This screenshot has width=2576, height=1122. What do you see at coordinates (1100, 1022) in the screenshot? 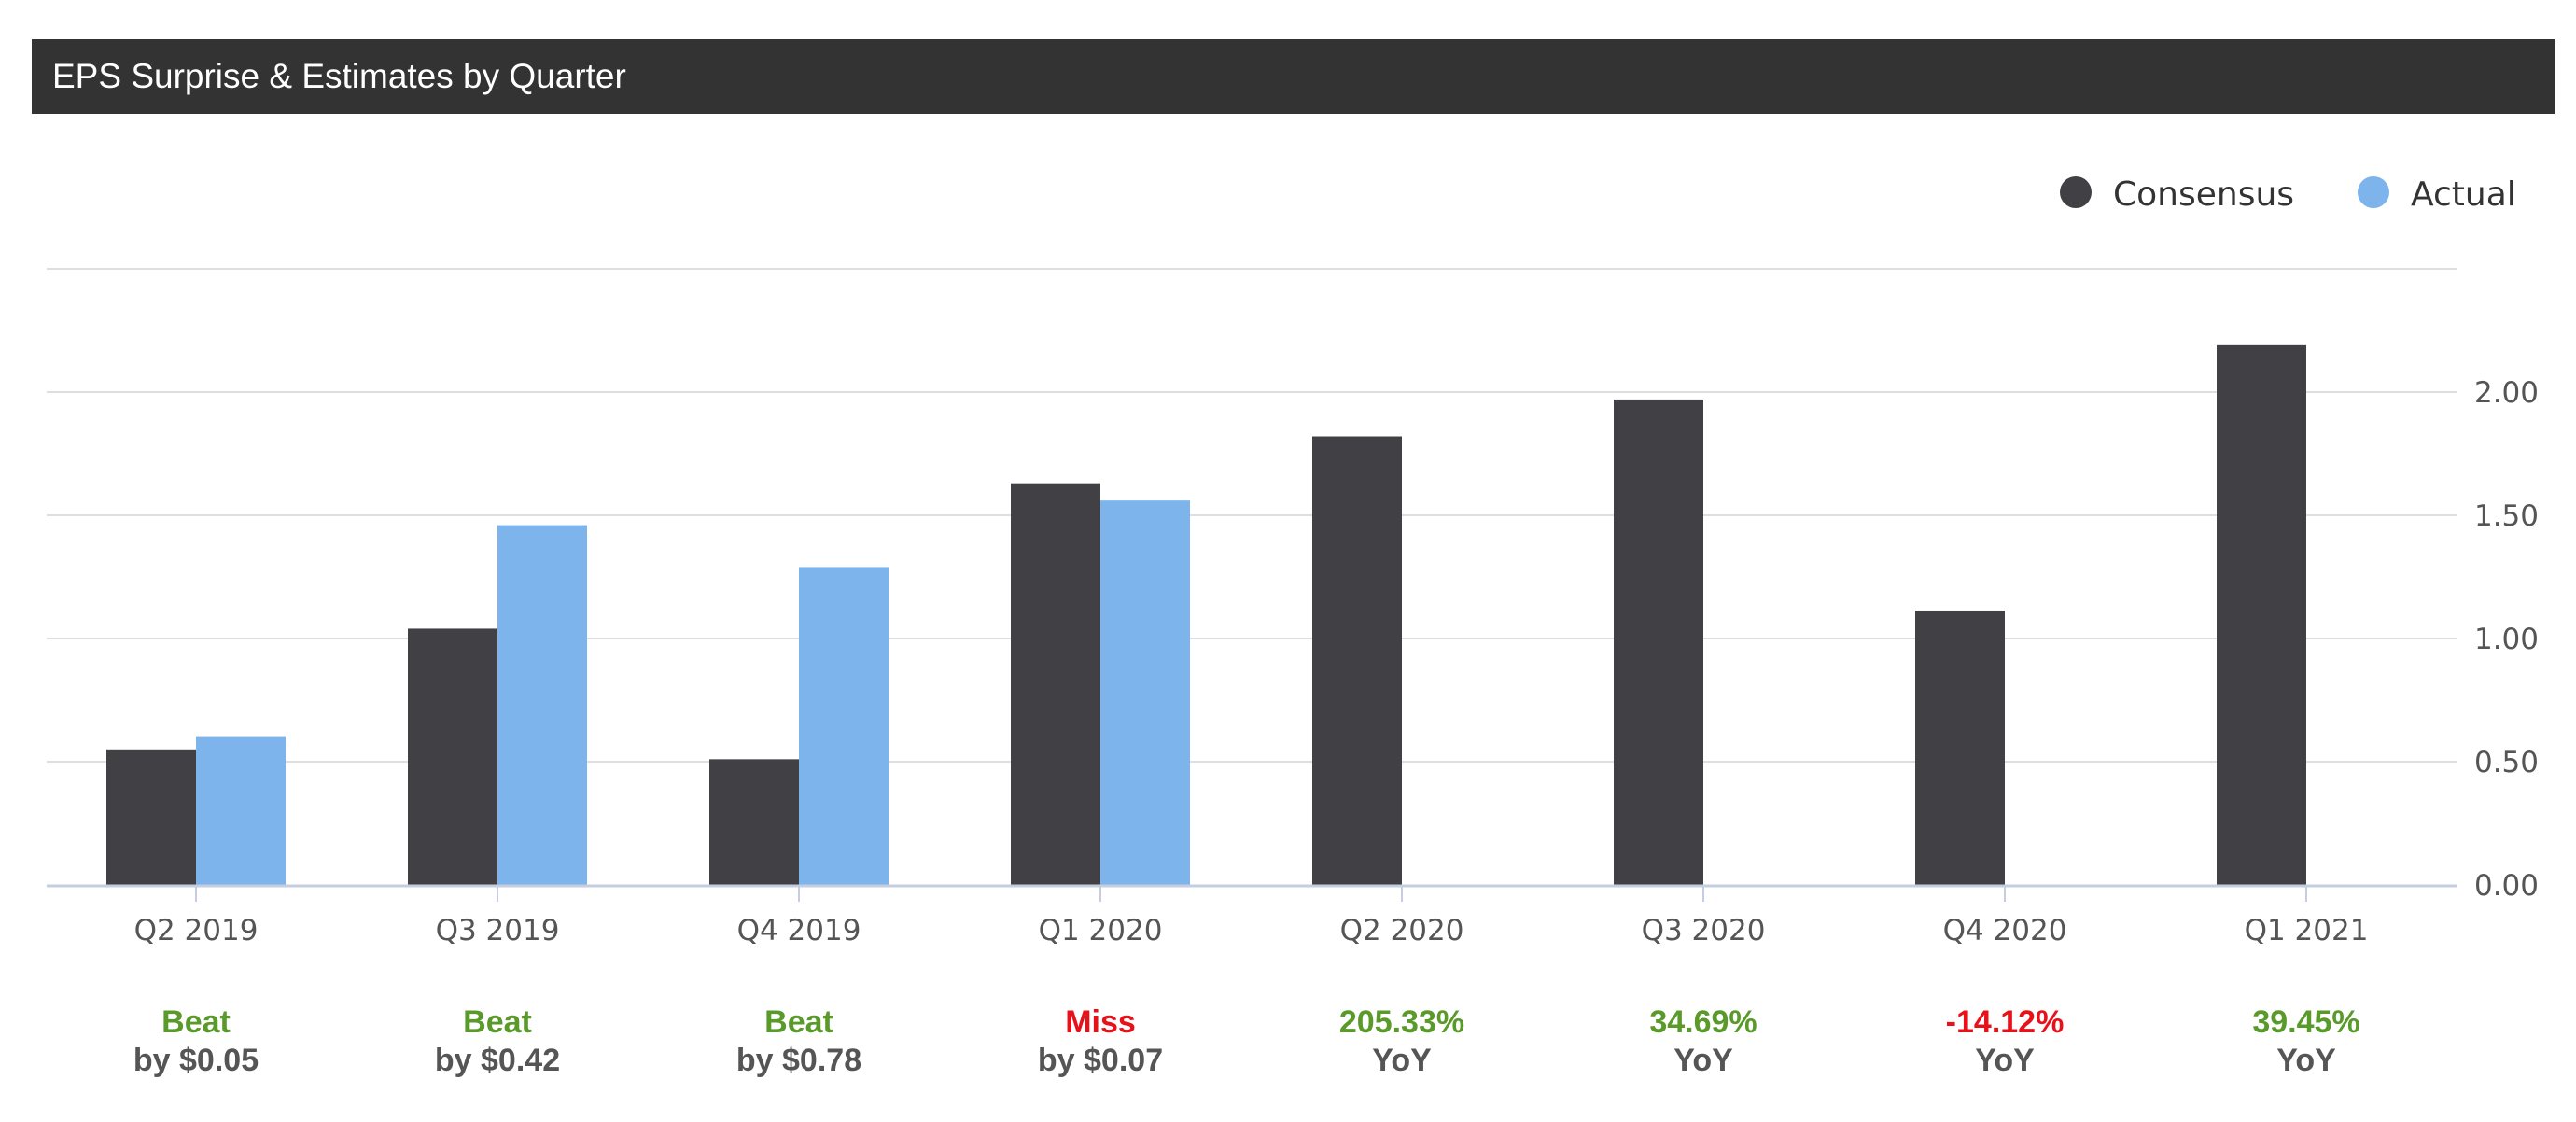
I see `surprise-result: Miss` at bounding box center [1100, 1022].